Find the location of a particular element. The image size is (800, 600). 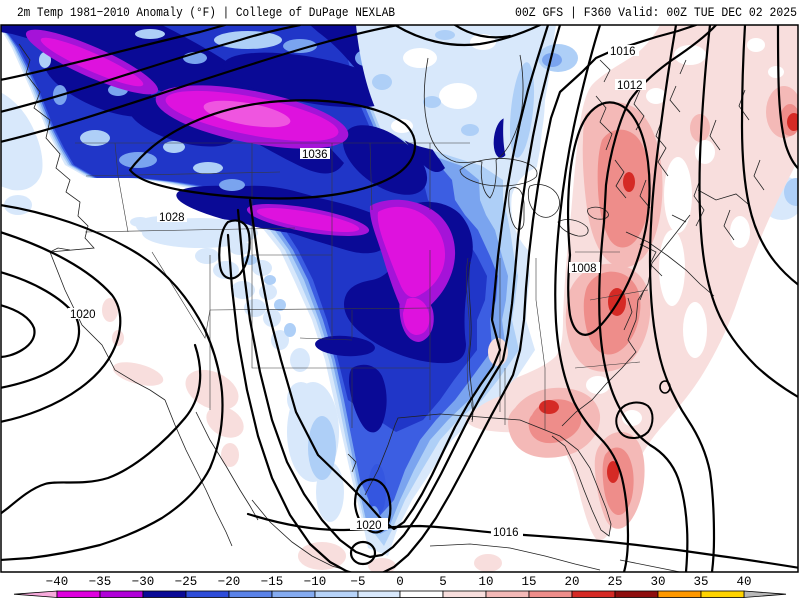

svg-text: −25 is located at coordinates (186, 582).